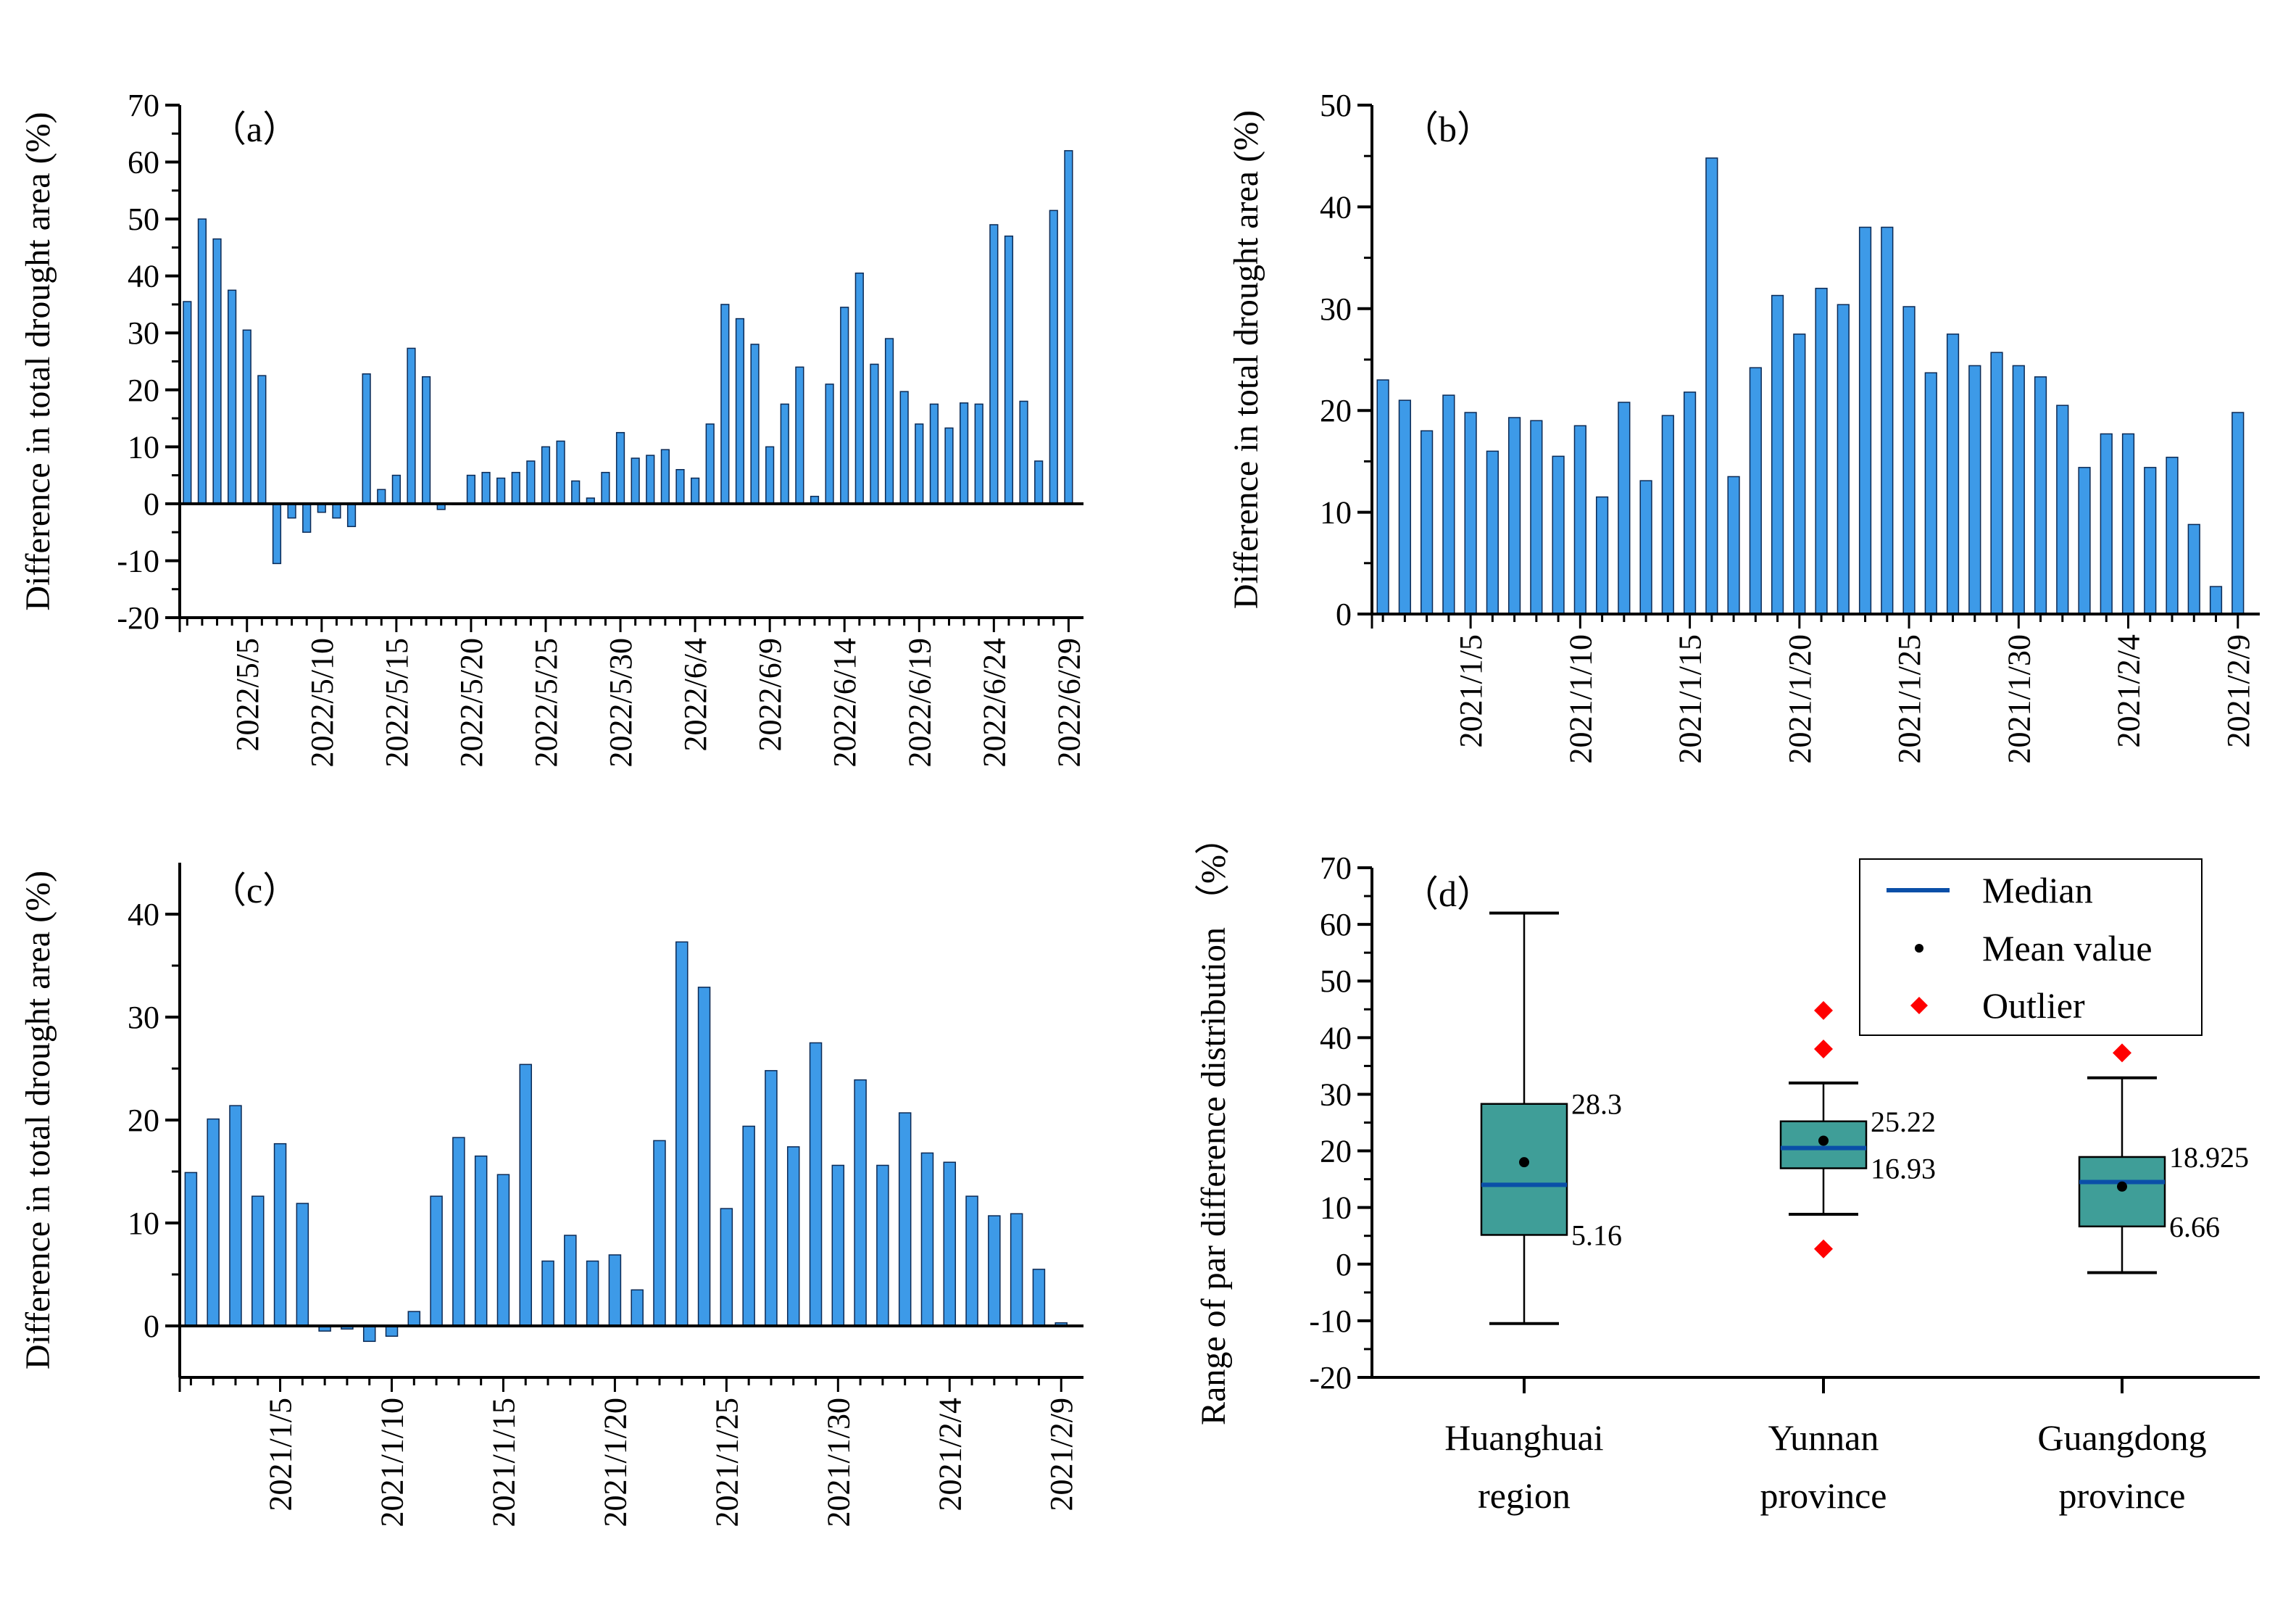 This screenshot has height=1613, width=2296. Describe the element at coordinates (1823, 1010) in the screenshot. I see `outlier-marker` at that location.